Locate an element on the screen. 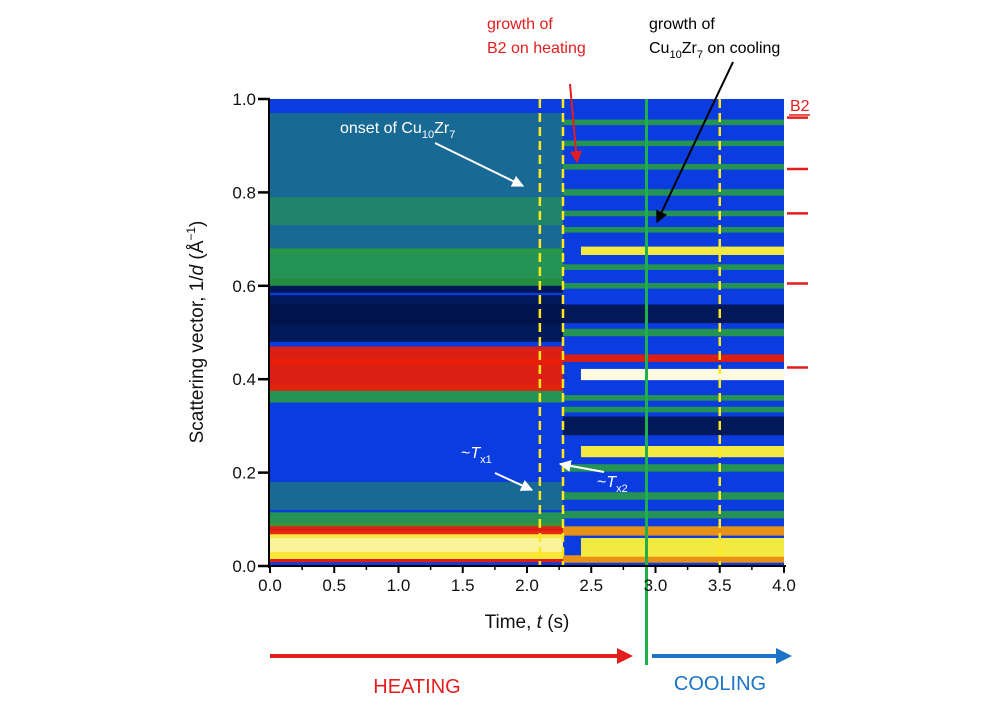 Image resolution: width=996 pixels, height=714 pixels. annotation-growth-b2-line1: growth of is located at coordinates (520, 24).